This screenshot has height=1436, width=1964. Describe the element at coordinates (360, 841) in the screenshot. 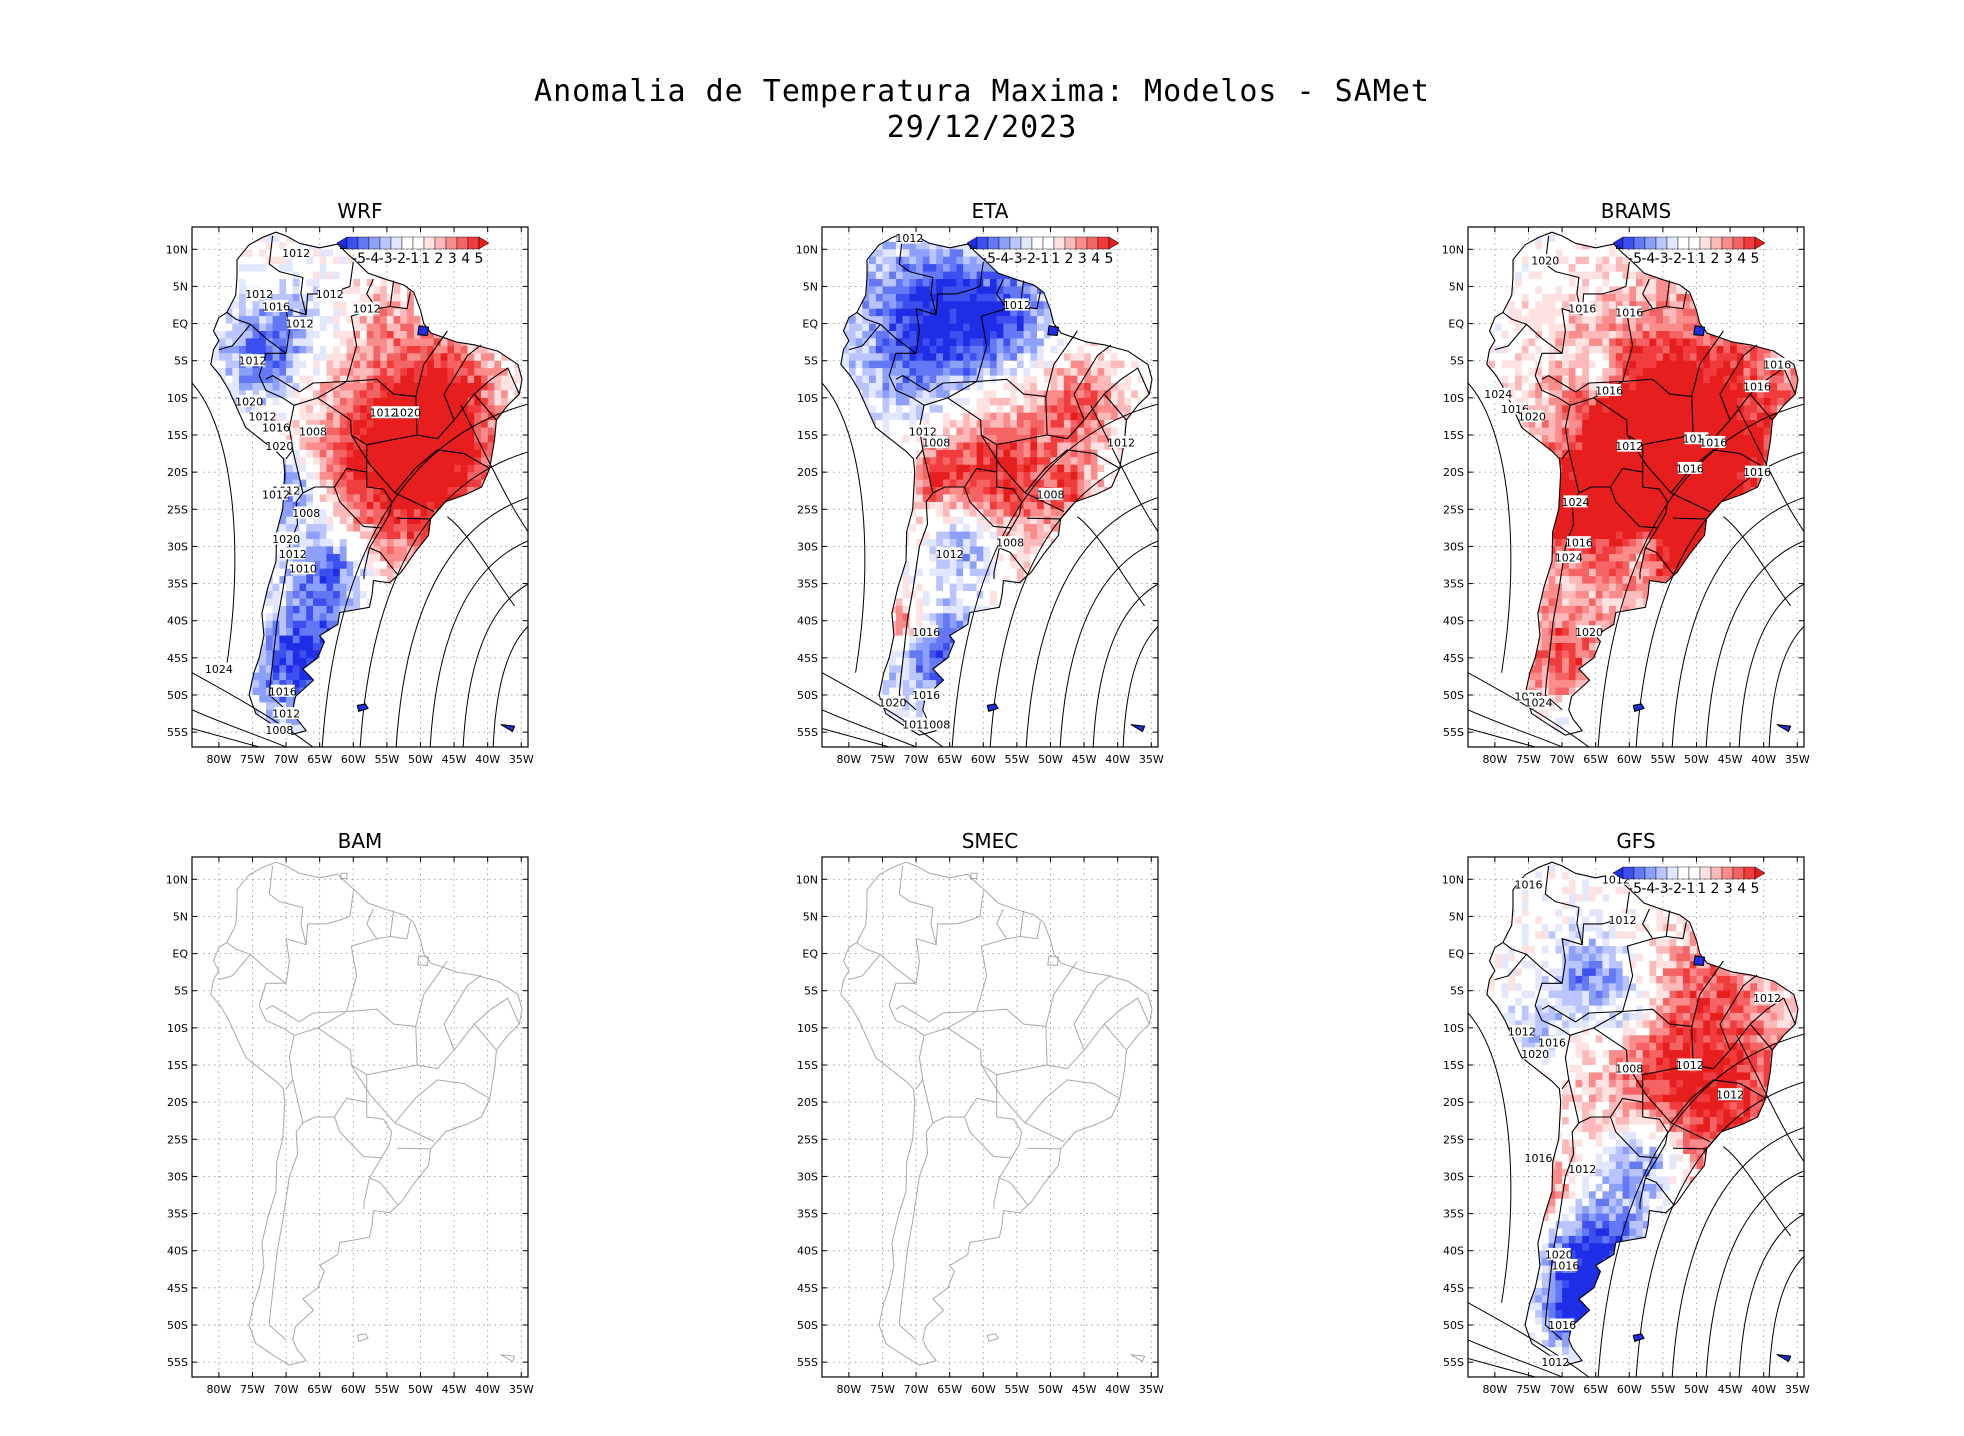

I see `panel-title-bam: BAM` at that location.